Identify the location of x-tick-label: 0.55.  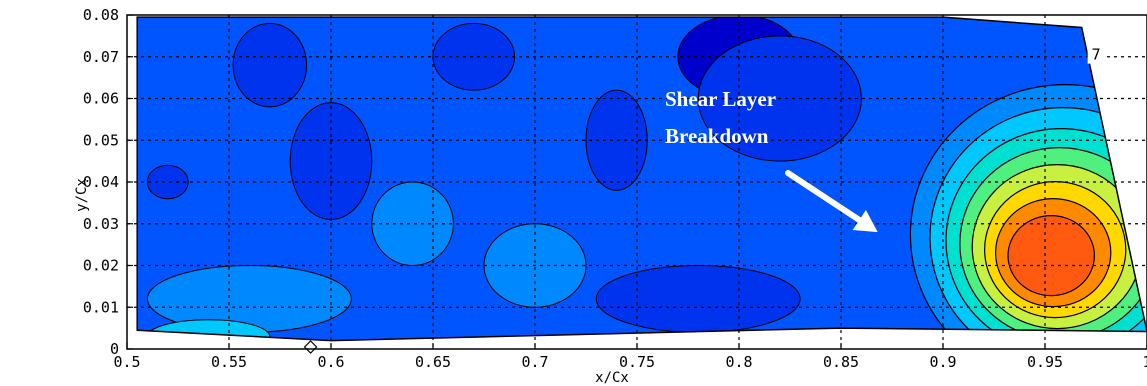
(229, 362).